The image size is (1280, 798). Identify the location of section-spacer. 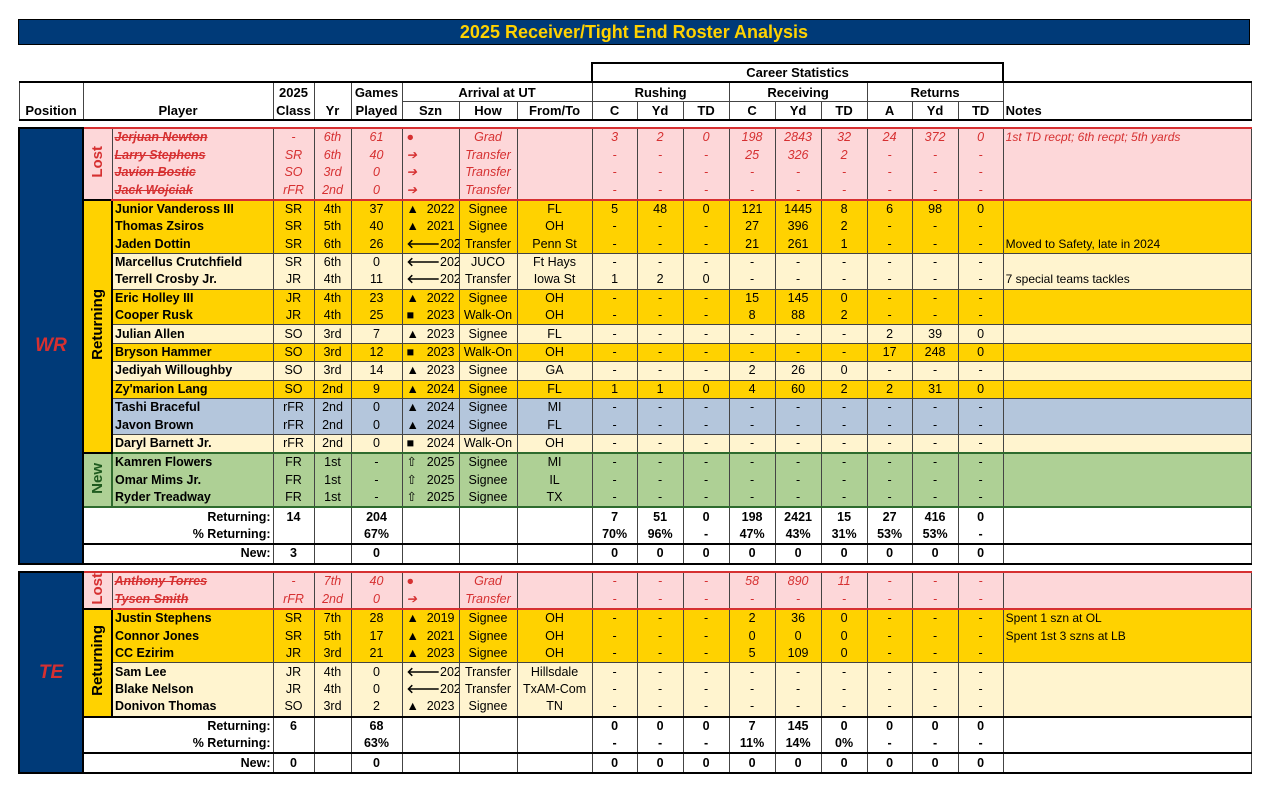
(635, 567).